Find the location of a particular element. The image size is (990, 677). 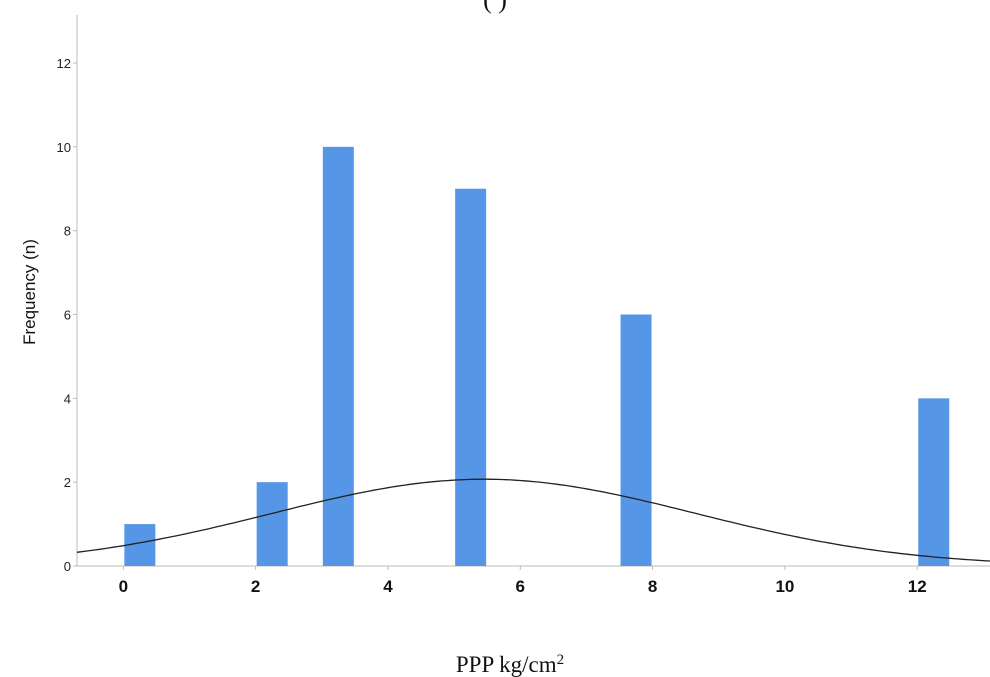

y-tick-label: 8 is located at coordinates (67, 231).